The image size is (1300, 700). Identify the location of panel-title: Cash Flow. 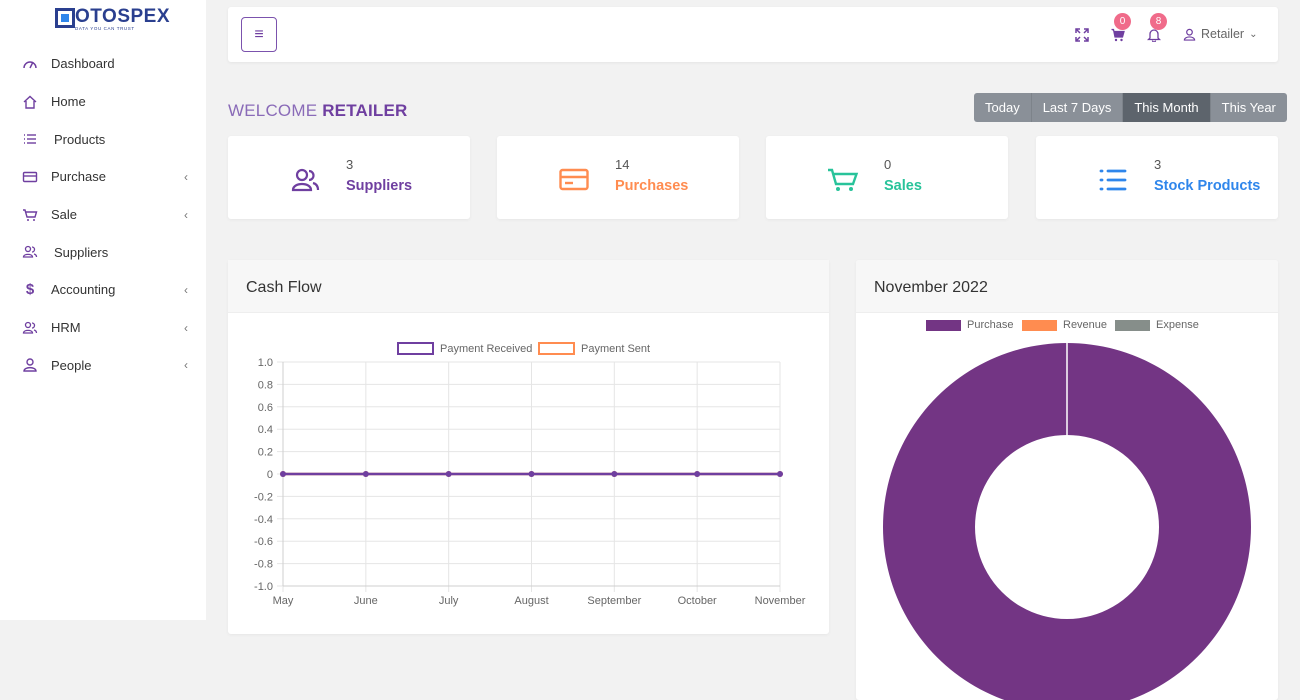
(284, 287).